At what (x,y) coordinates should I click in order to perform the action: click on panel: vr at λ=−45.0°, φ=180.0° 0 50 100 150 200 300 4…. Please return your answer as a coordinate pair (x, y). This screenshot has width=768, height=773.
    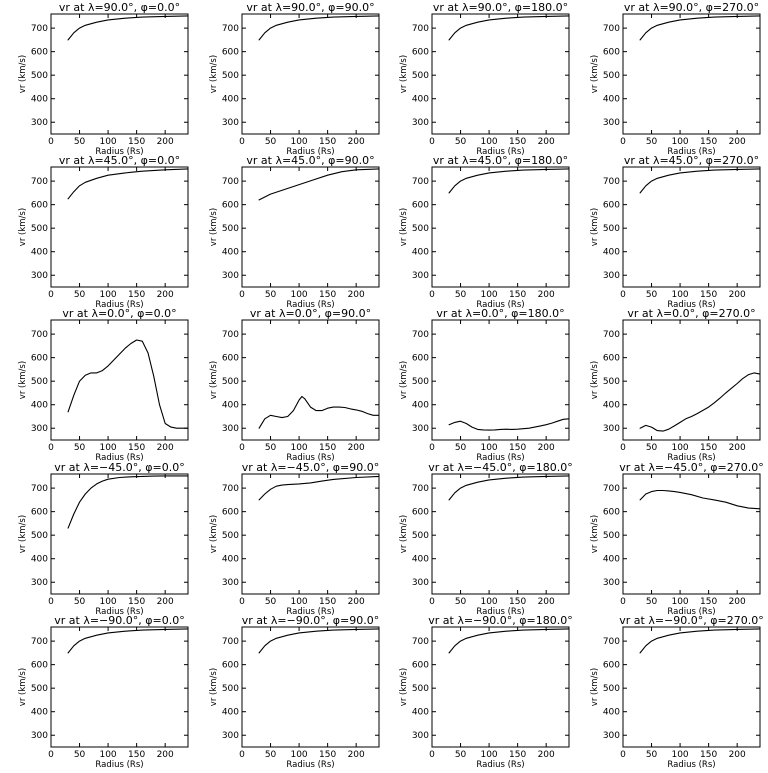
    Looking at the image, I should click on (486, 539).